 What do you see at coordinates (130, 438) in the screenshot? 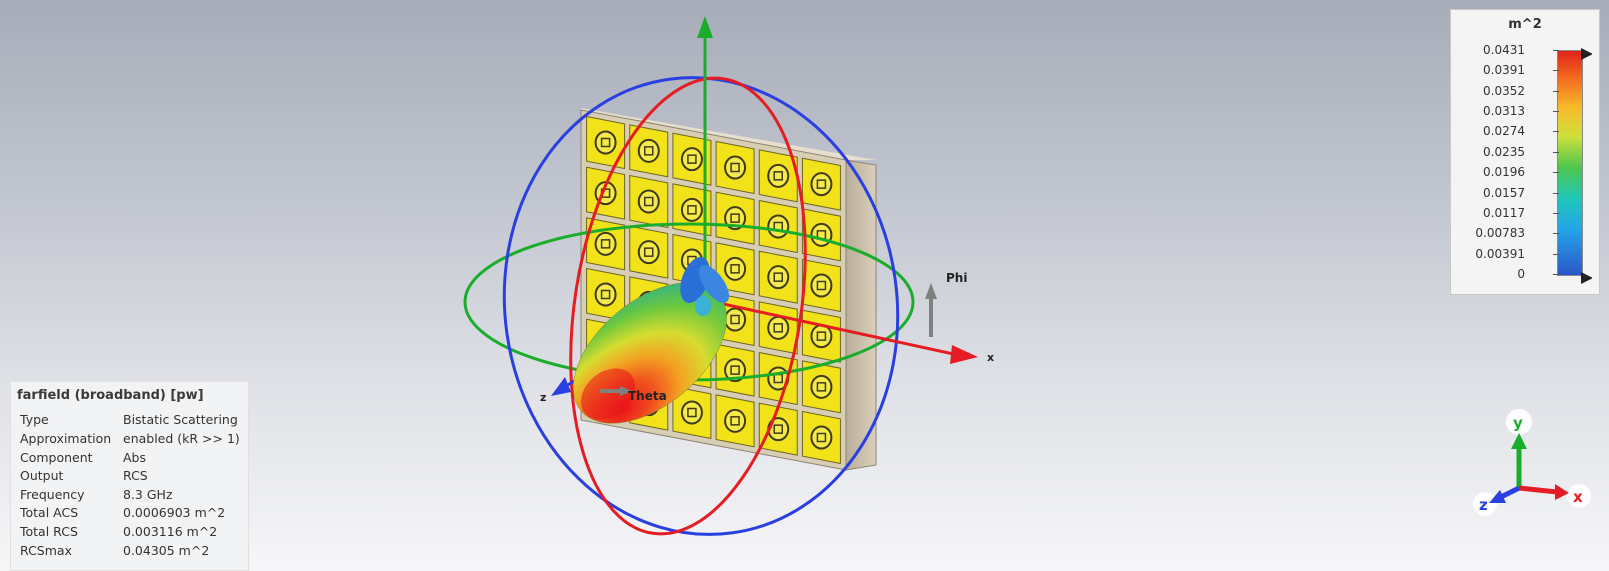
I see `info-row-approximation: Approximation enabled (kR >> 1)` at bounding box center [130, 438].